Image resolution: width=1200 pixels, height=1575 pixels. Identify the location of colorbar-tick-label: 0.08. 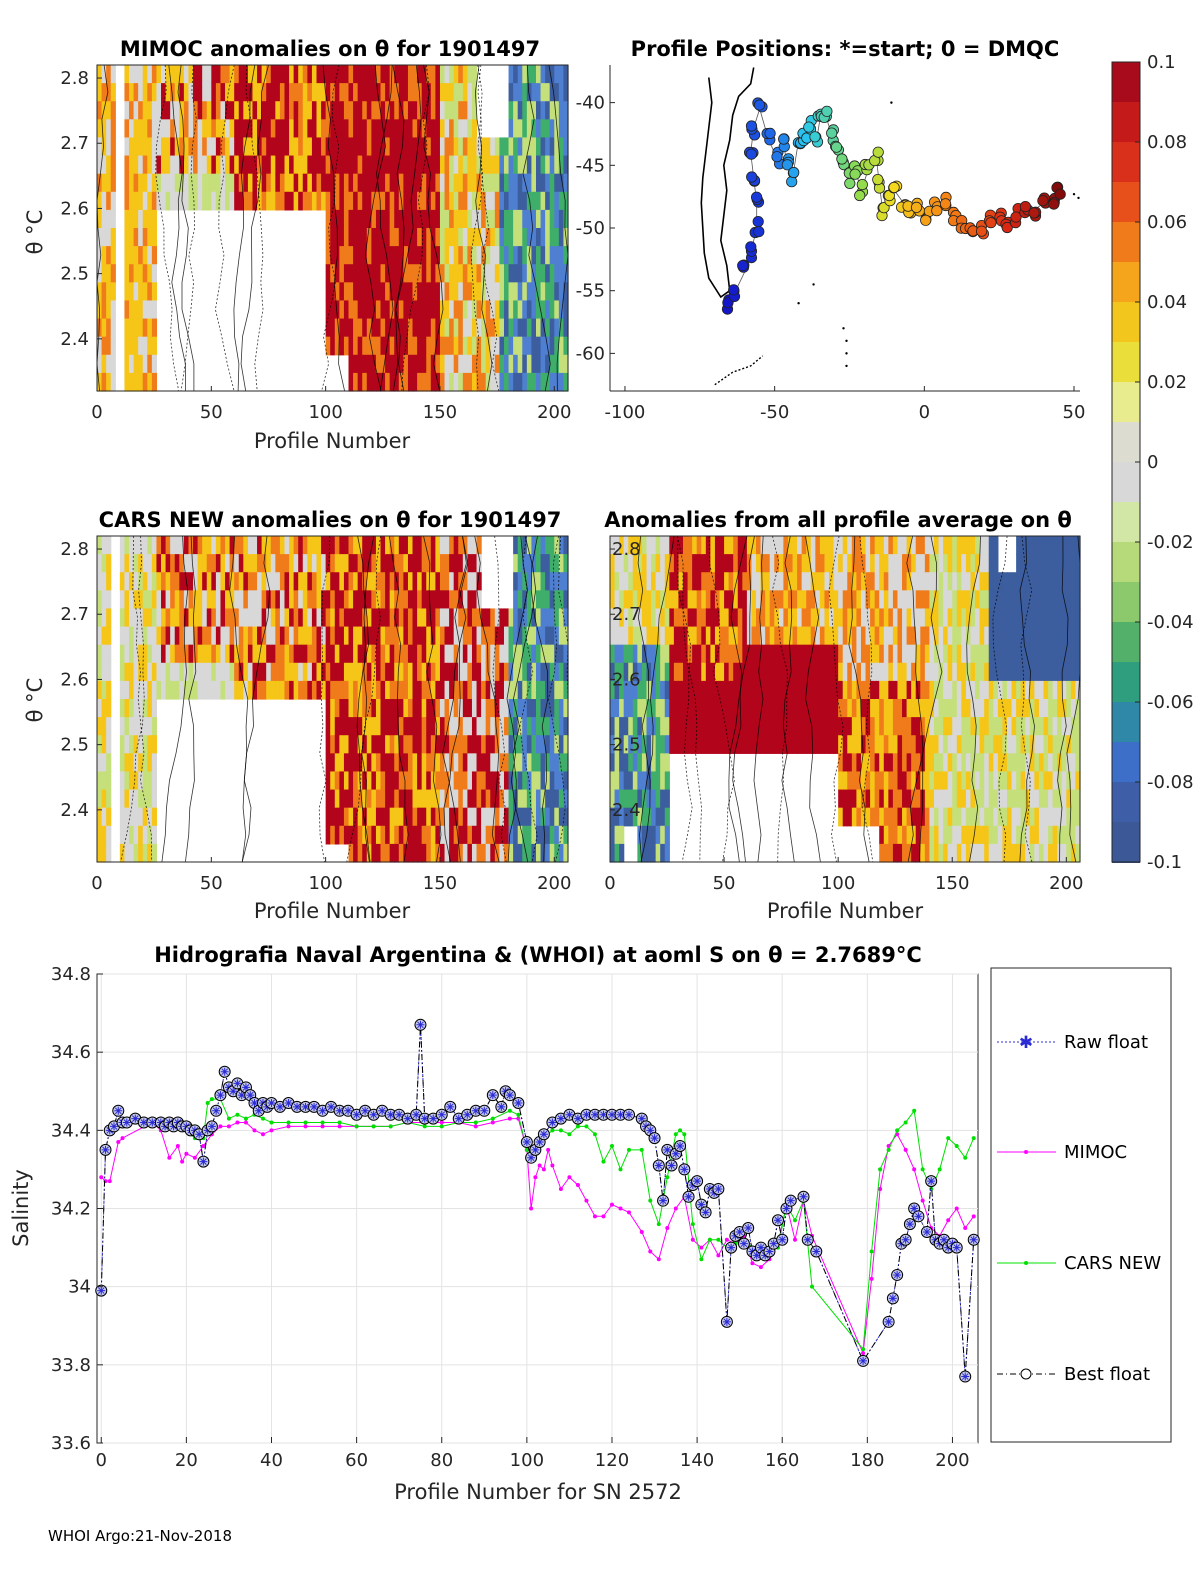
(1167, 142).